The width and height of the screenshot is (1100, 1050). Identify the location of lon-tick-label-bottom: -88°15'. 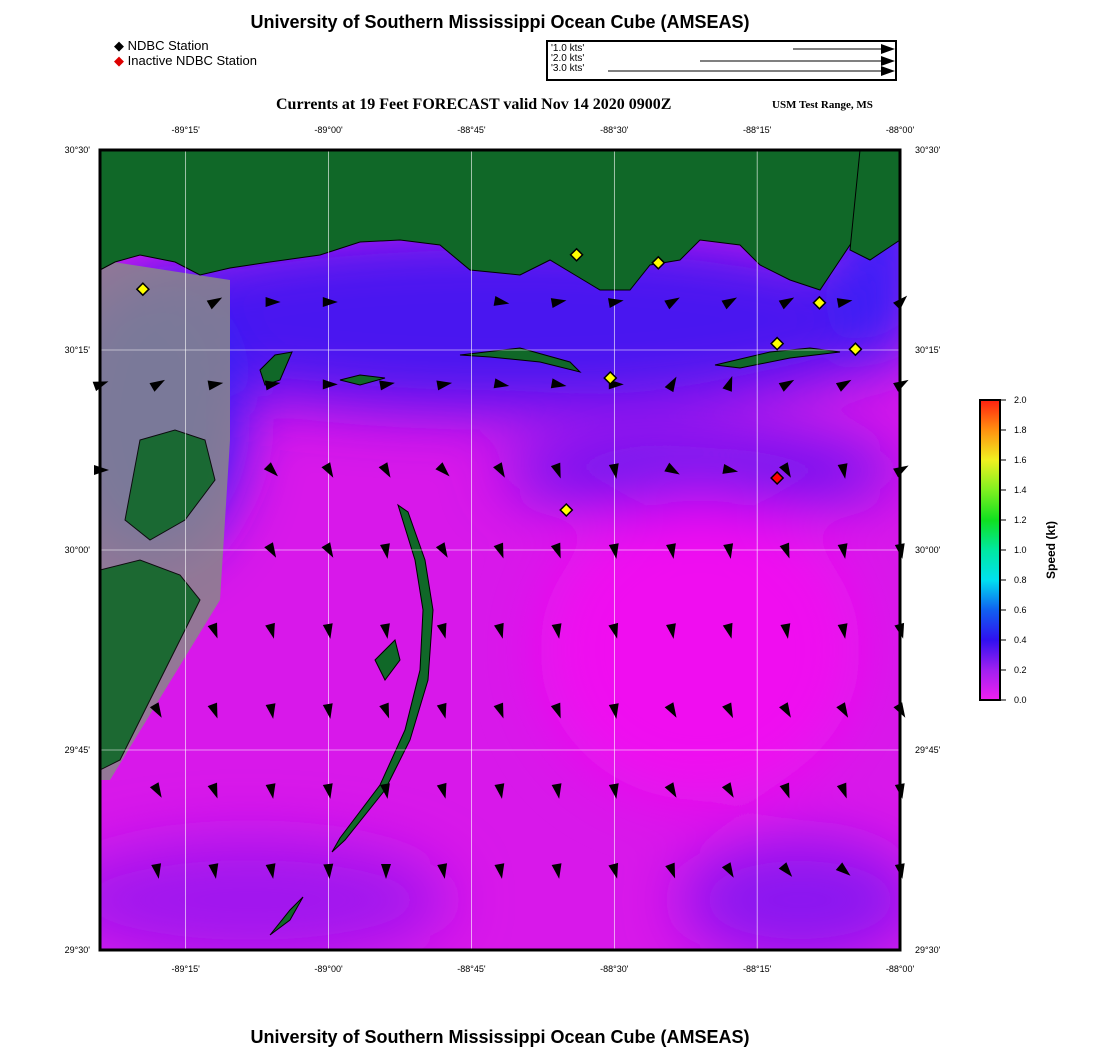
(757, 969).